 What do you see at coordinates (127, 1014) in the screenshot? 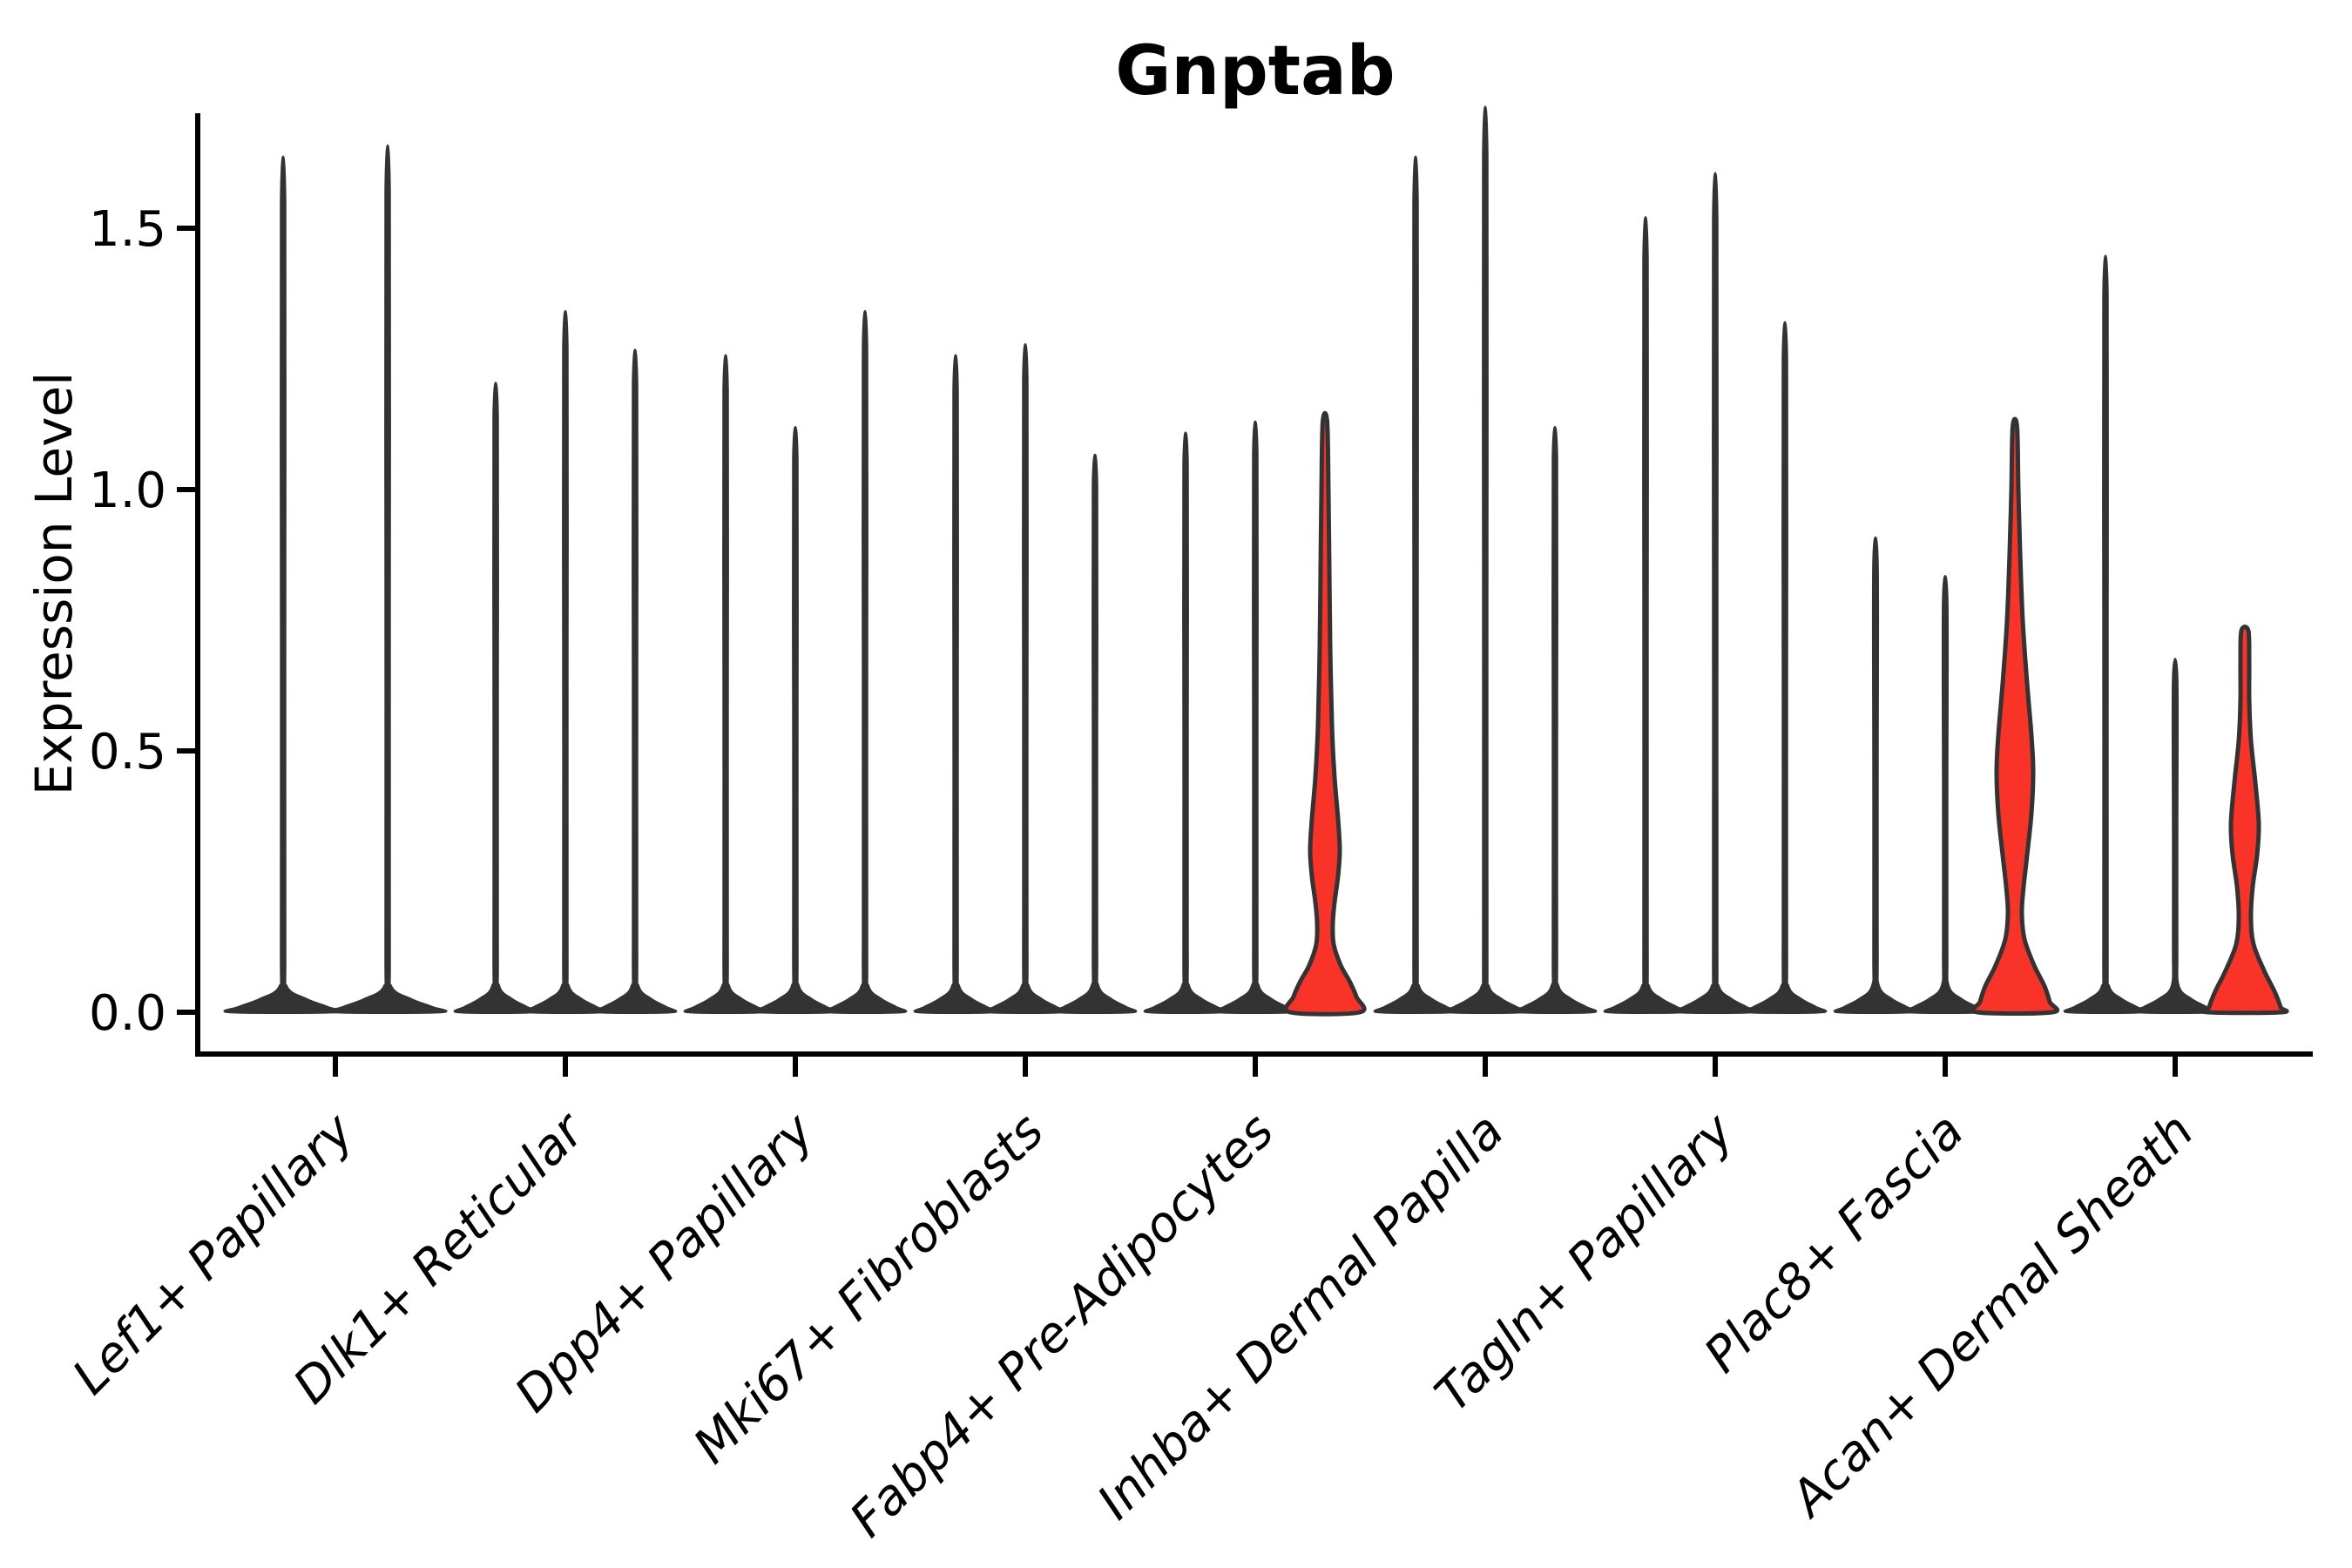
I see `y-tick-label: 0.0` at bounding box center [127, 1014].